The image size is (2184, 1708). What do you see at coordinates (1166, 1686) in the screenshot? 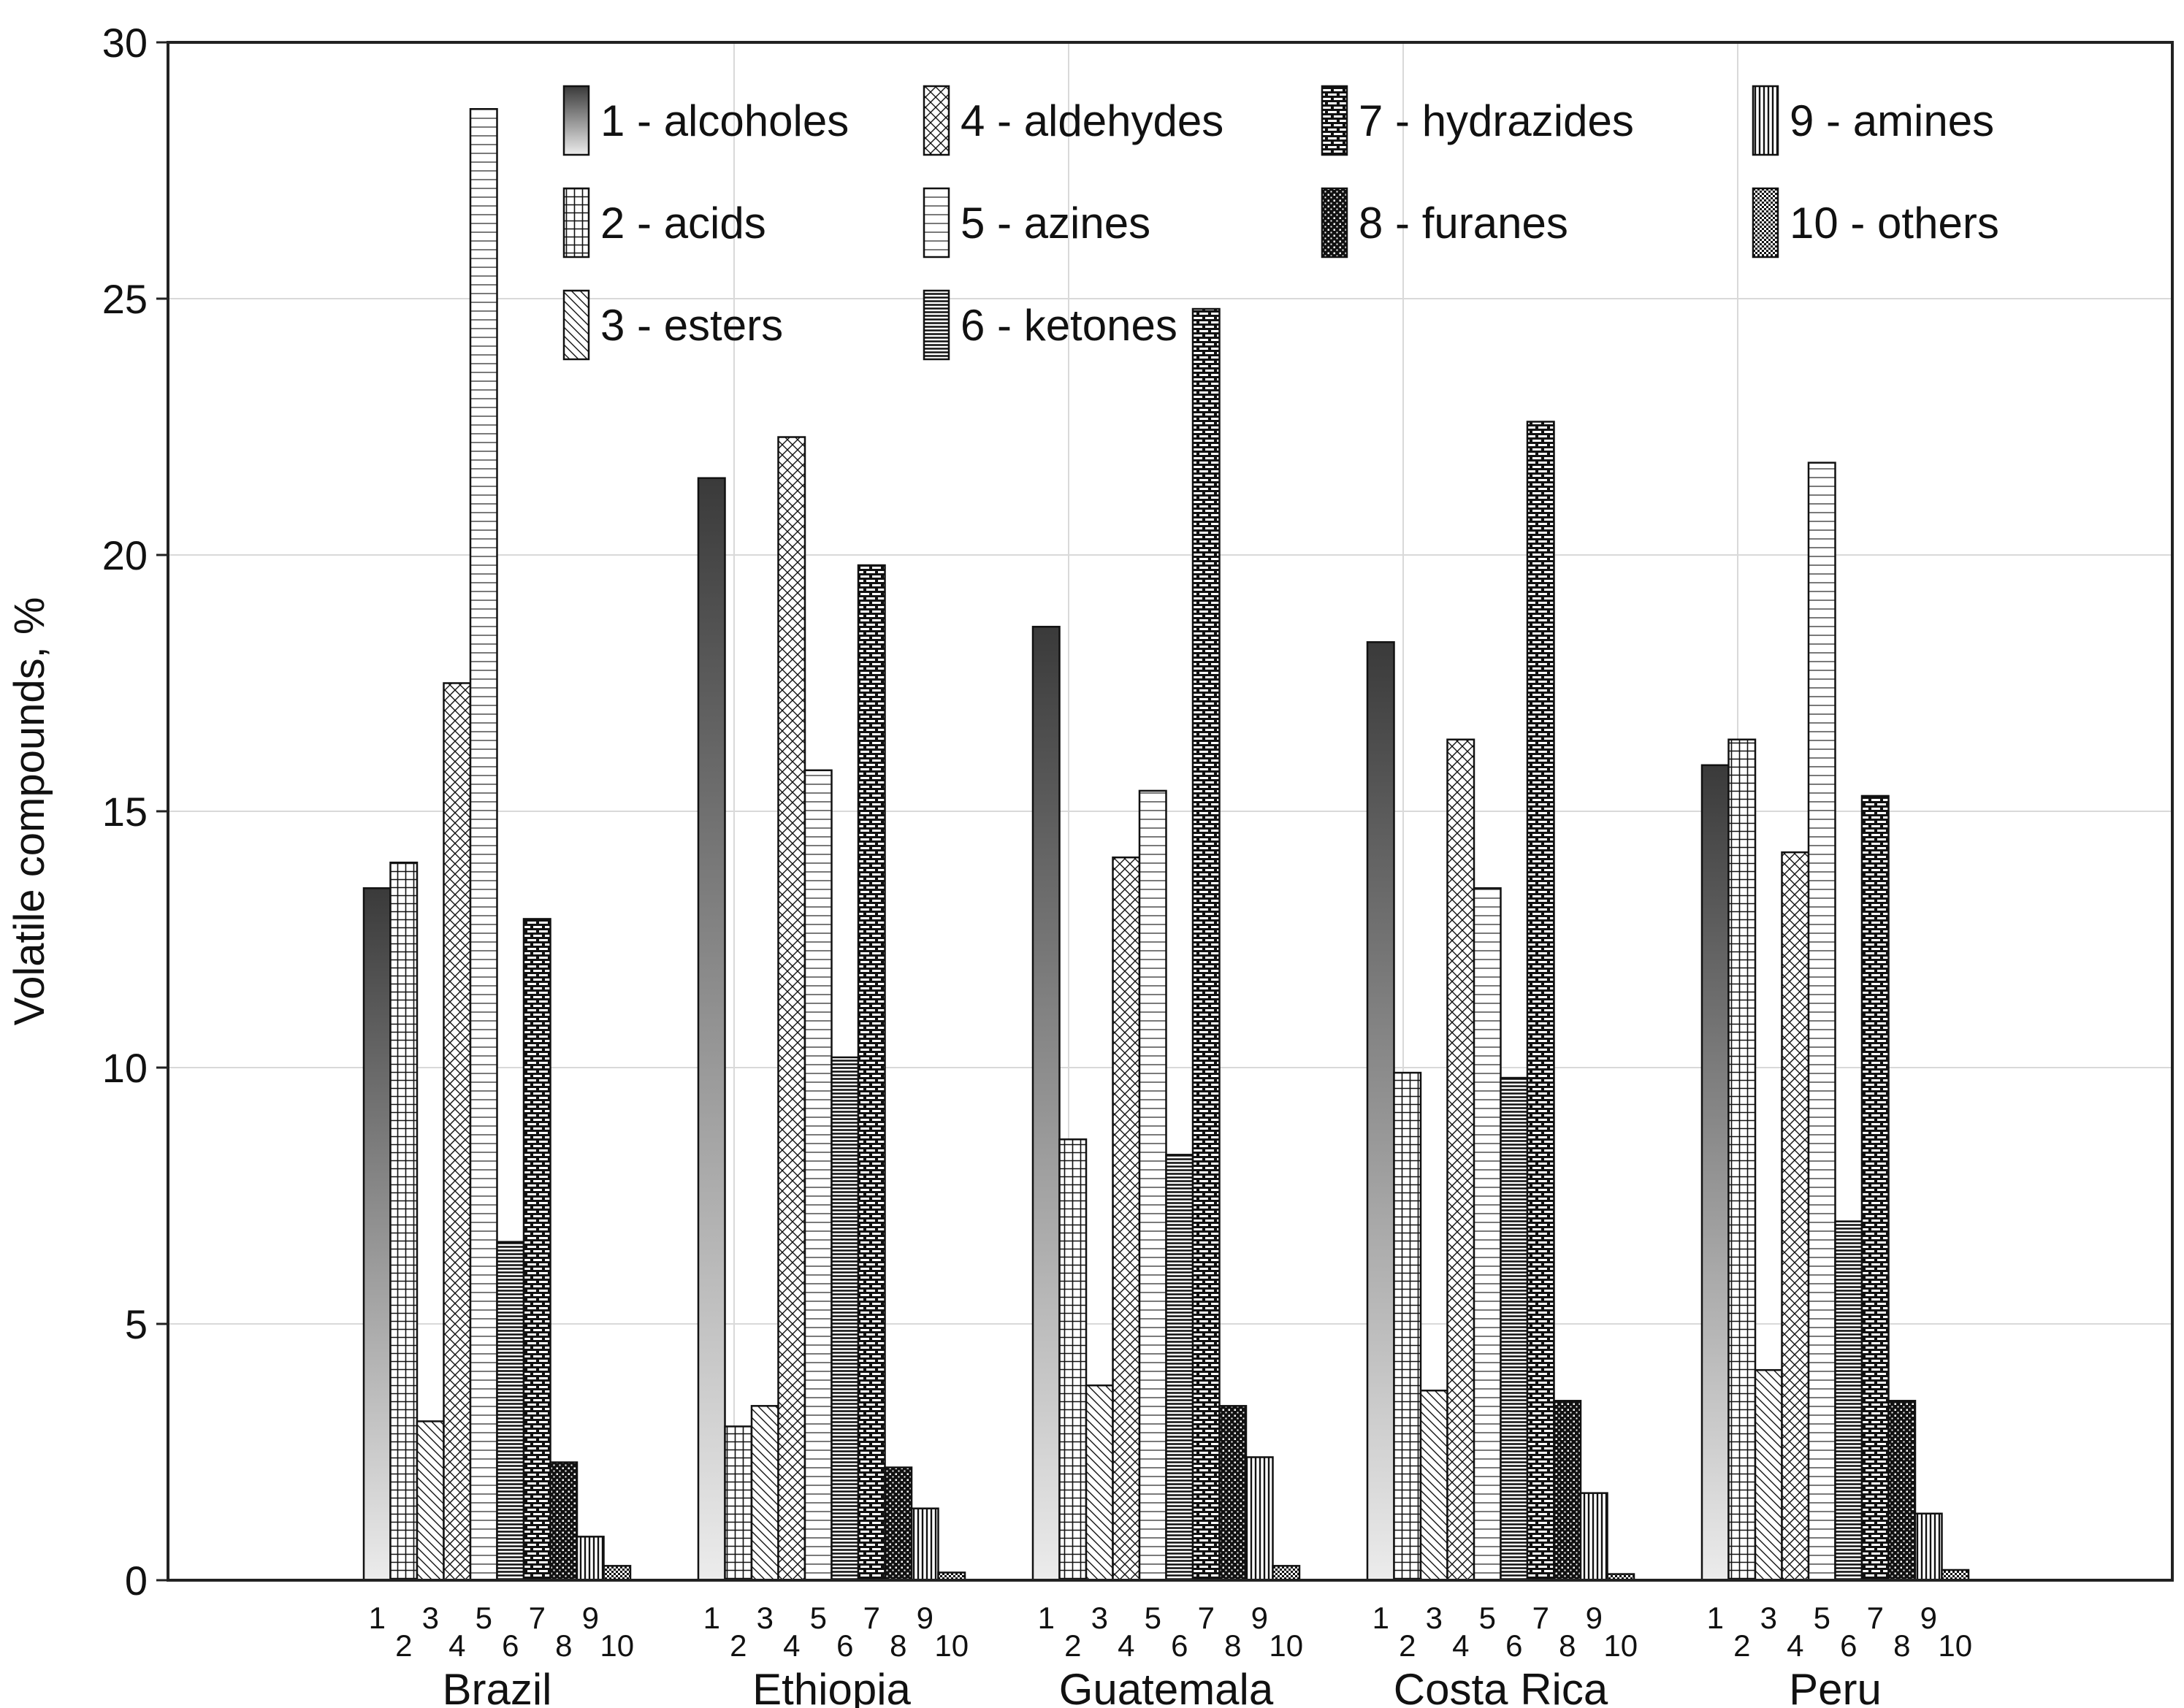
I see `category-label: Guatemala` at bounding box center [1166, 1686].